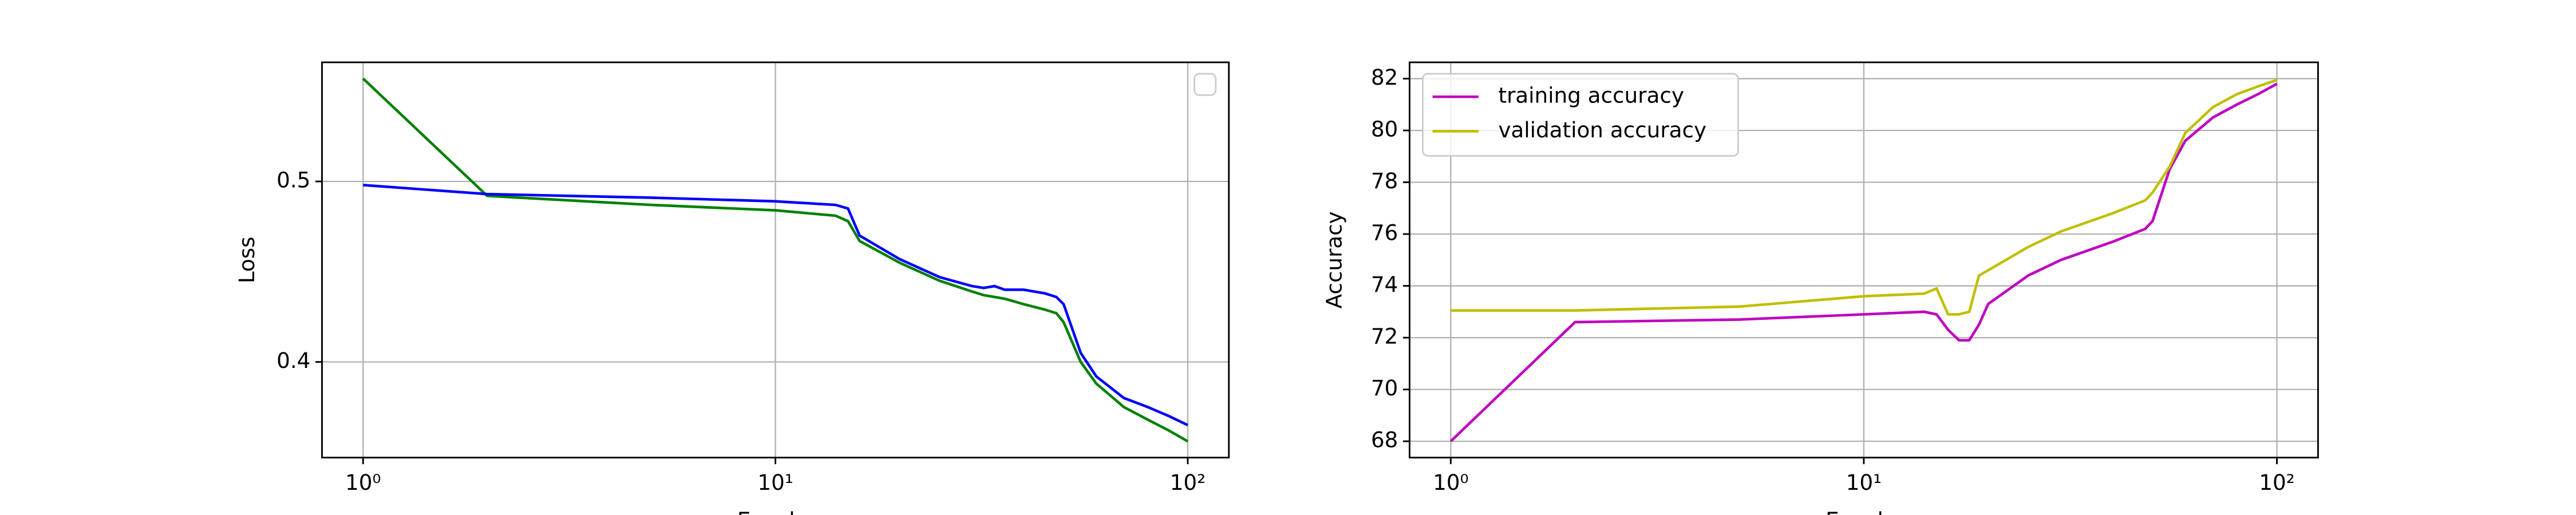  What do you see at coordinates (1602, 129) in the screenshot?
I see `legend-label: validation accuracy` at bounding box center [1602, 129].